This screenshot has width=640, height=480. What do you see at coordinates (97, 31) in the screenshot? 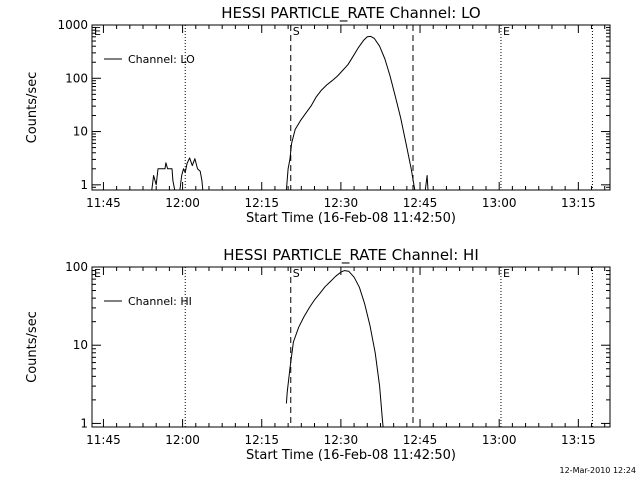
I see `marker-label-channel-lo-0: E` at bounding box center [97, 31].